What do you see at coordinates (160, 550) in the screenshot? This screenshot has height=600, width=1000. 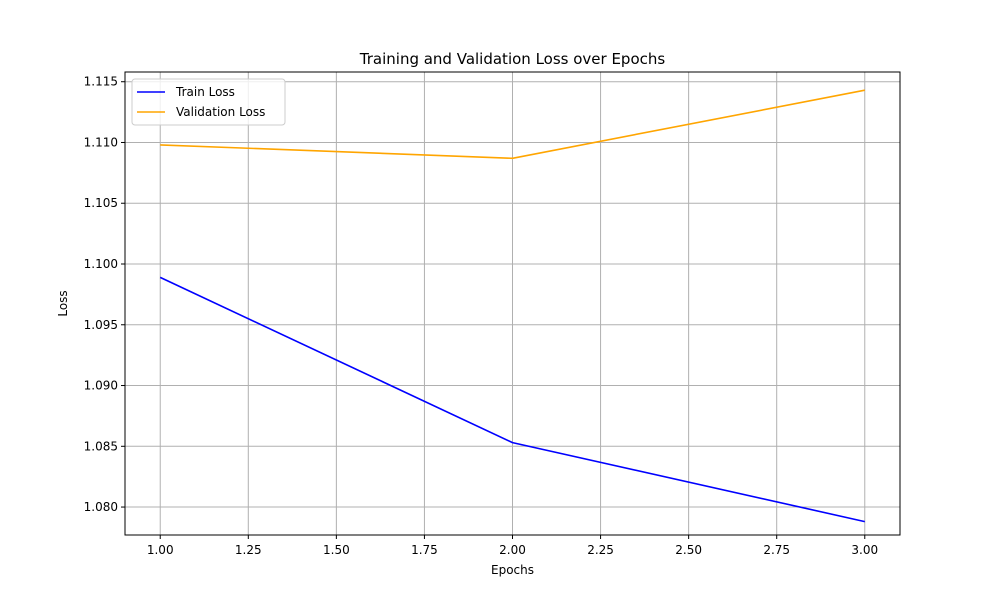 I see `x-tick-label: 1.00` at bounding box center [160, 550].